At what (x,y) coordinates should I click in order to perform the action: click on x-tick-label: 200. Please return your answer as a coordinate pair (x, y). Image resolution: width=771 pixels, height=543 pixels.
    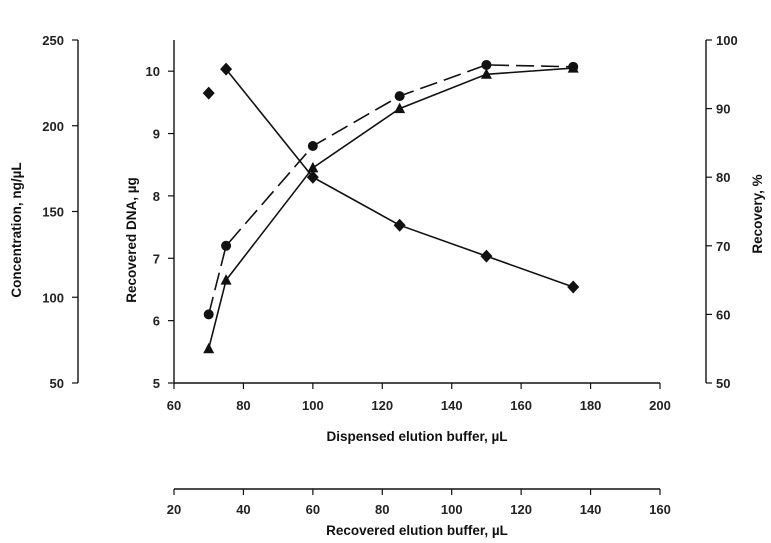
    Looking at the image, I should click on (660, 405).